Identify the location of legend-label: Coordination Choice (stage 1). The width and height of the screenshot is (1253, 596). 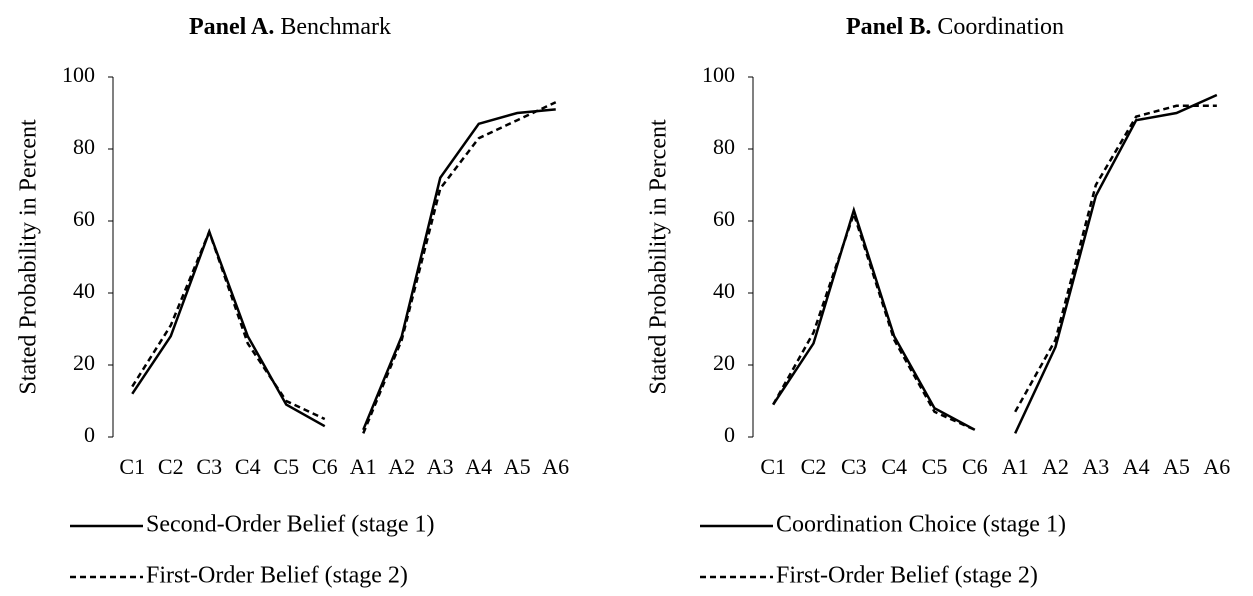
(921, 525).